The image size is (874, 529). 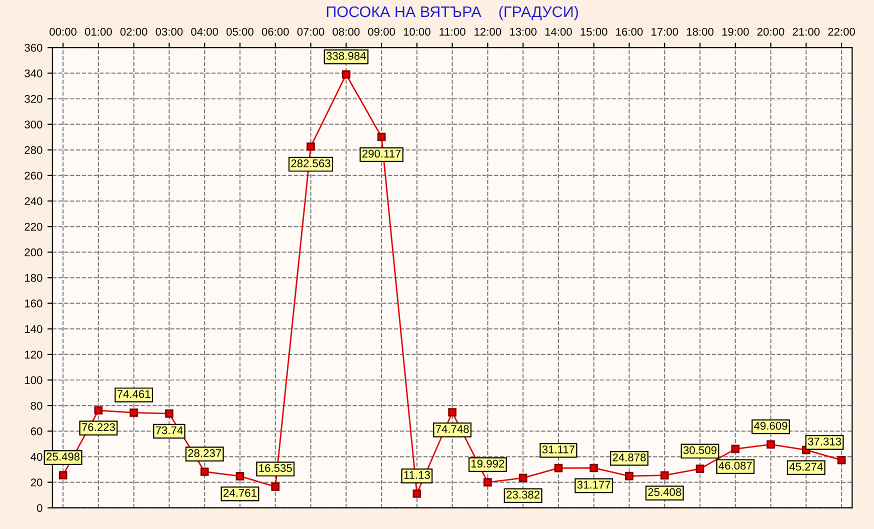 What do you see at coordinates (417, 475) in the screenshot?
I see `data-label: 11.13` at bounding box center [417, 475].